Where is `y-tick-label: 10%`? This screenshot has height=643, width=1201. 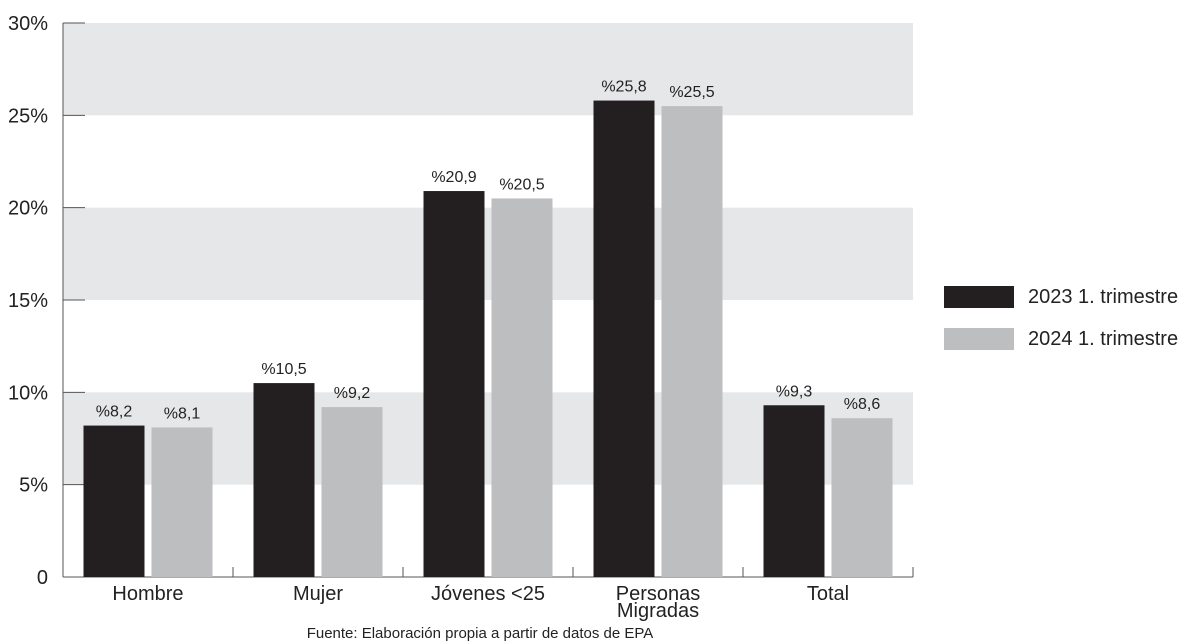 y-tick-label: 10% is located at coordinates (28, 393).